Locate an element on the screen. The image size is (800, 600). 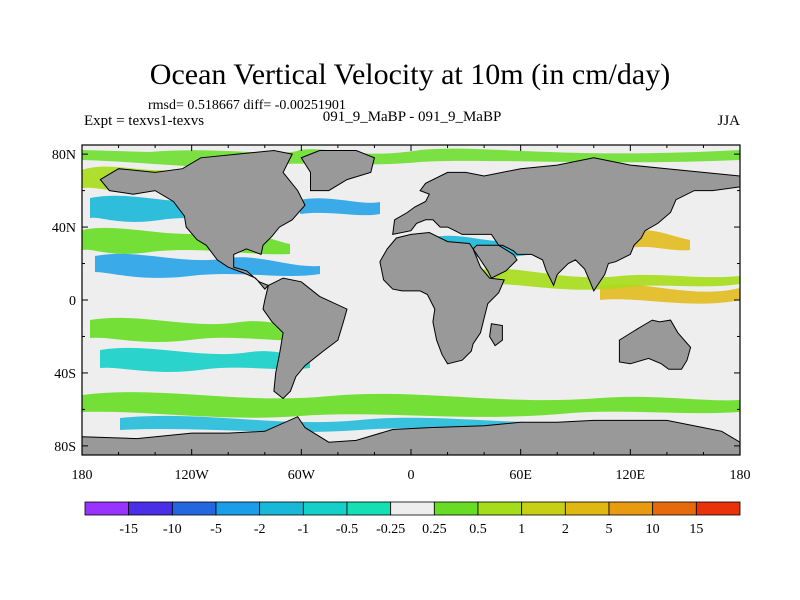
band-atlantic-north is located at coordinates (340, 207).